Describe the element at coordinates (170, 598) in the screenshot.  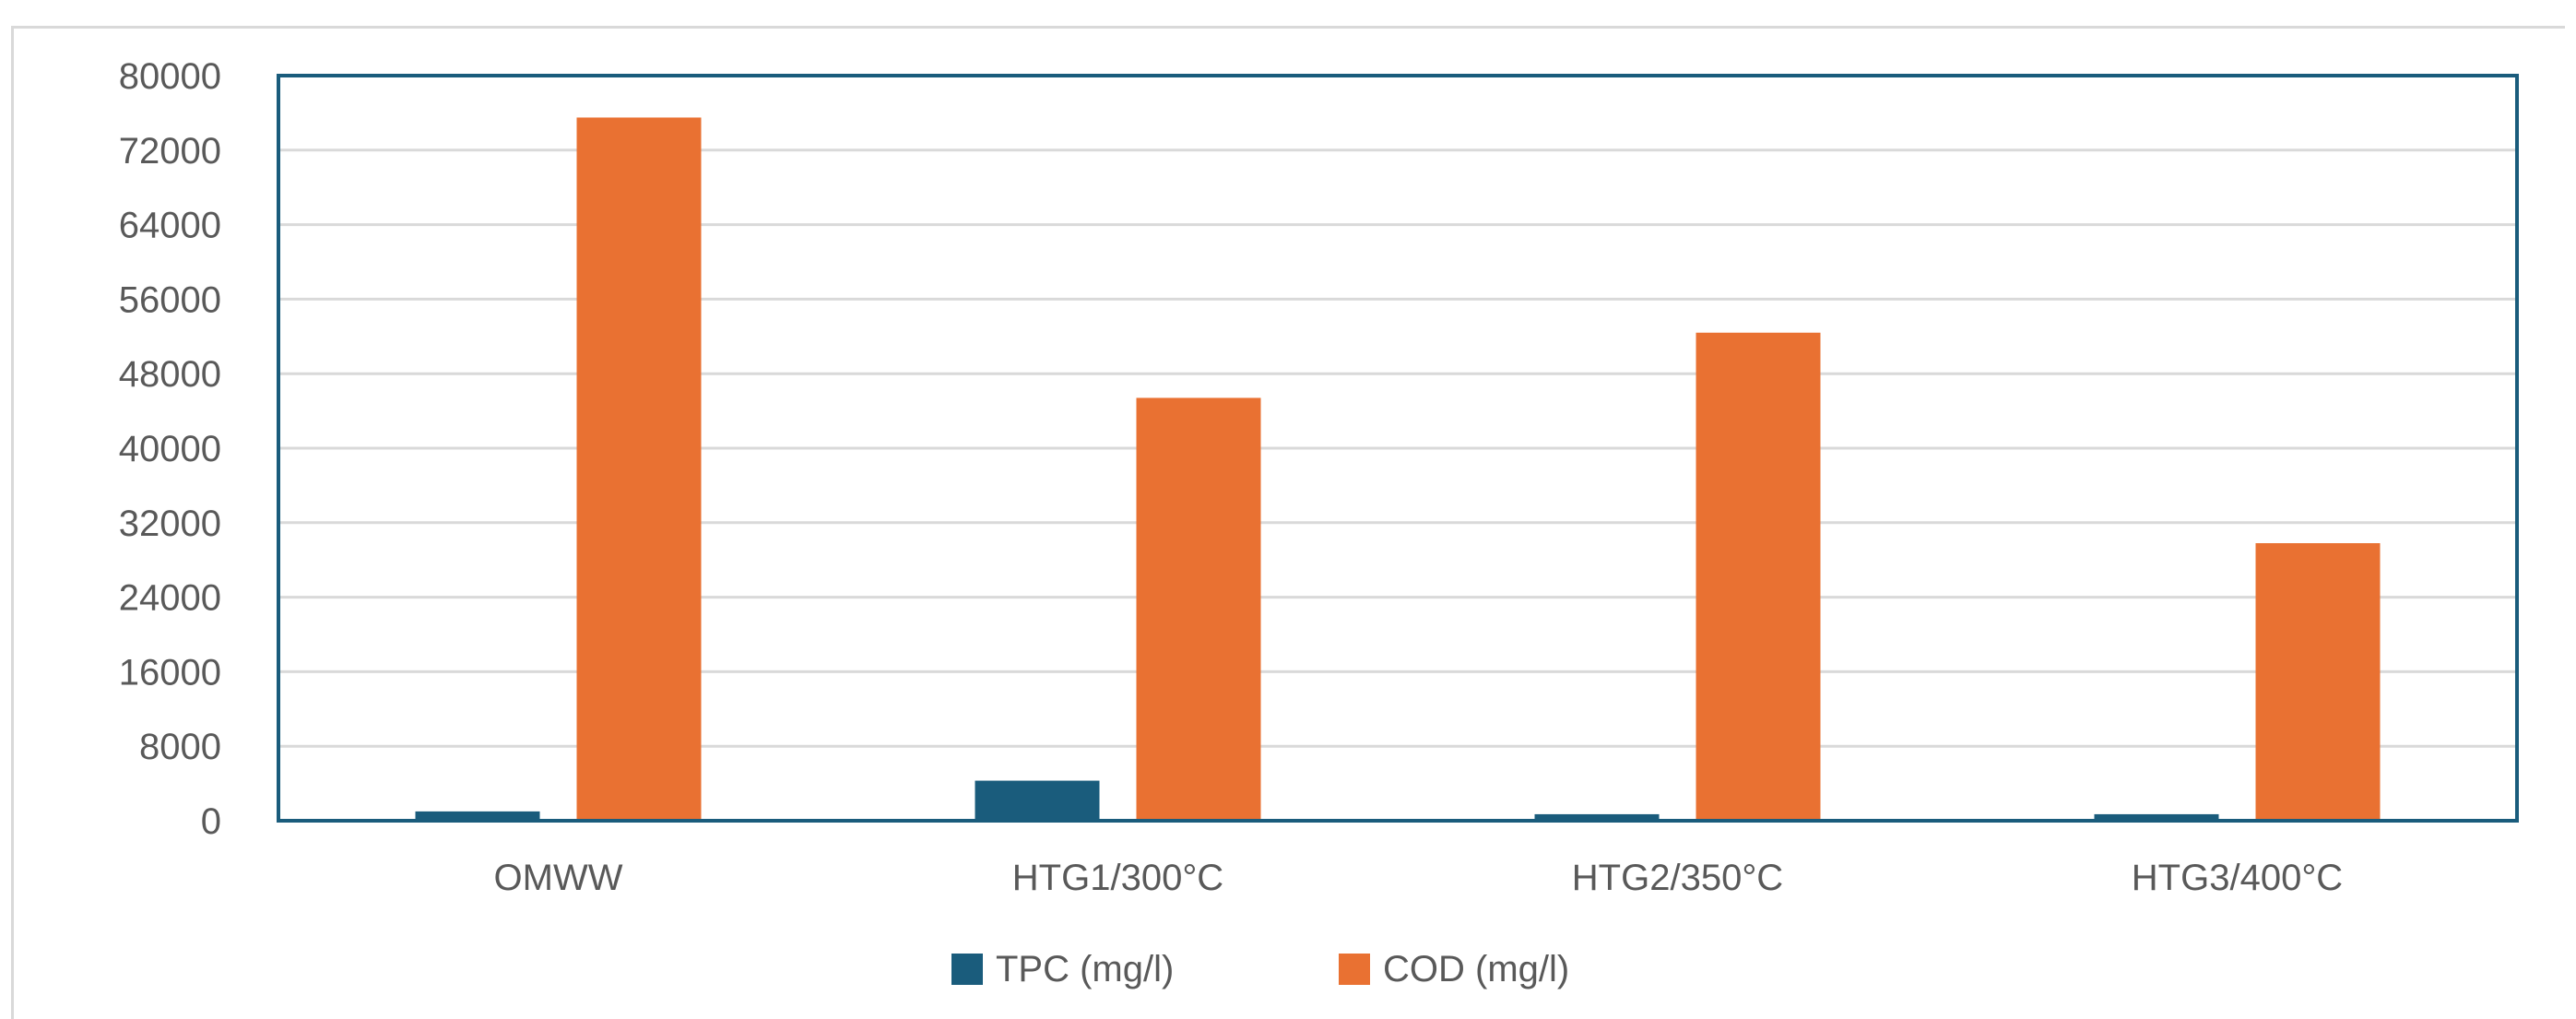
I see `y-tick-label: 24000` at that location.